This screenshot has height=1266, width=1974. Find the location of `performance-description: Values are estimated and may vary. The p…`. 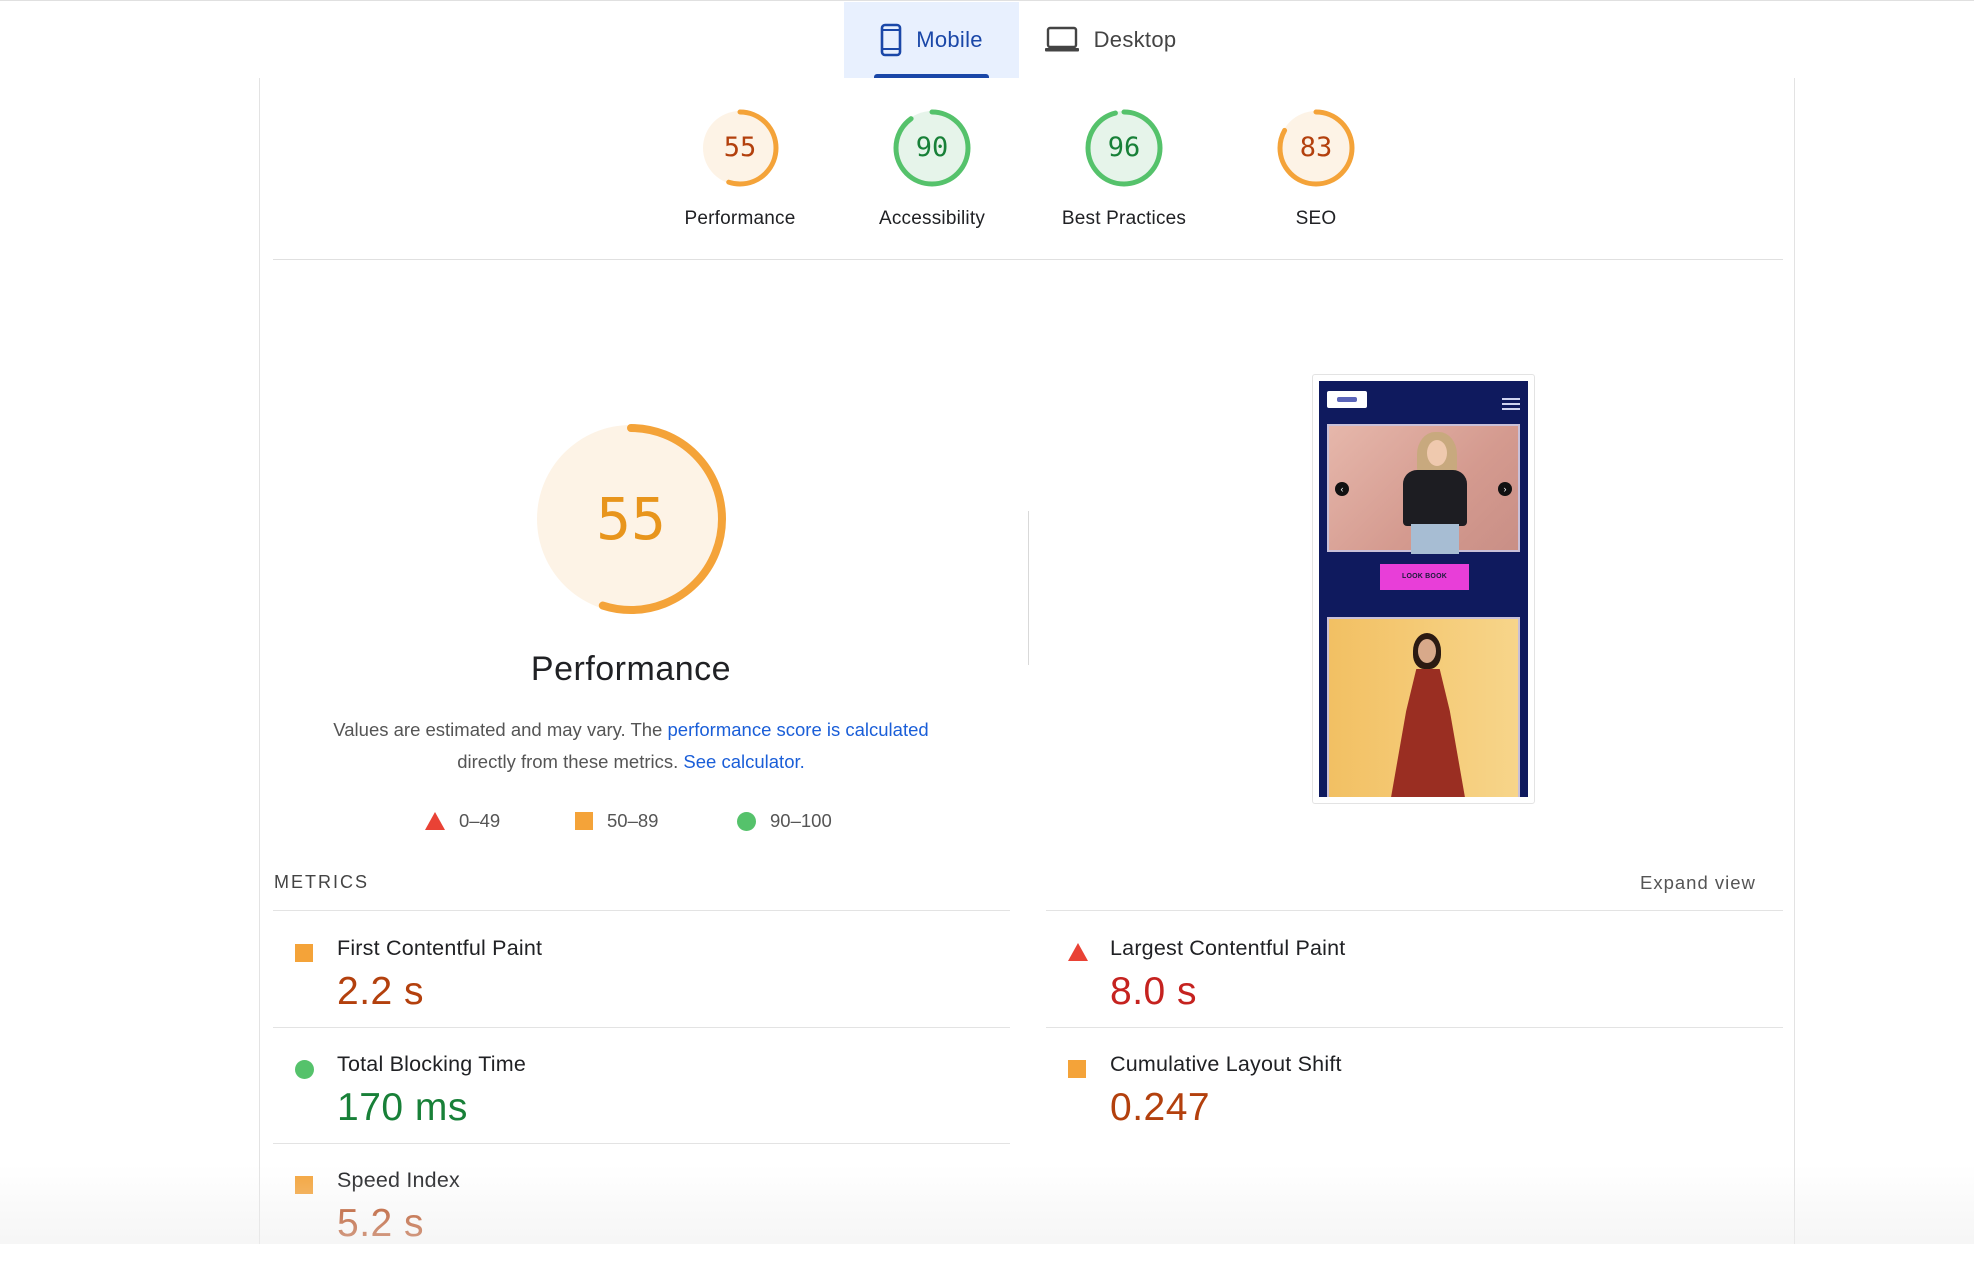

performance-description: Values are estimated and may vary. The p… is located at coordinates (631, 746).